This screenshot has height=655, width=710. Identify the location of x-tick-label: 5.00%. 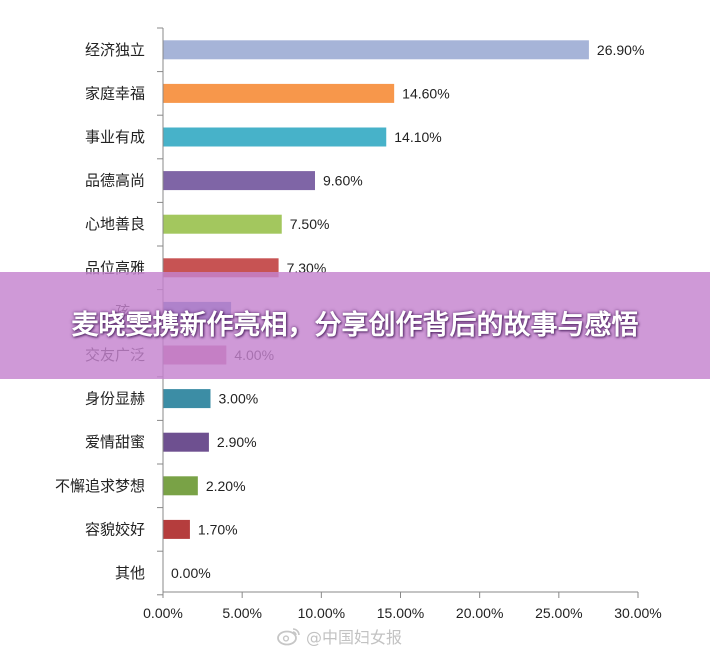
(242, 613).